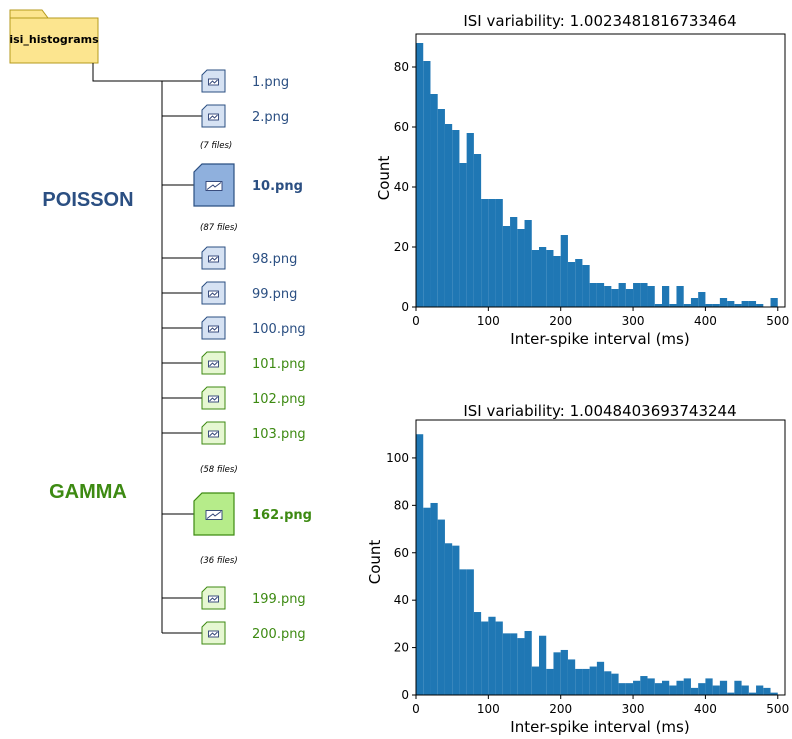 This screenshot has height=739, width=792. What do you see at coordinates (270, 117) in the screenshot?
I see `file-name-label: 2.png` at bounding box center [270, 117].